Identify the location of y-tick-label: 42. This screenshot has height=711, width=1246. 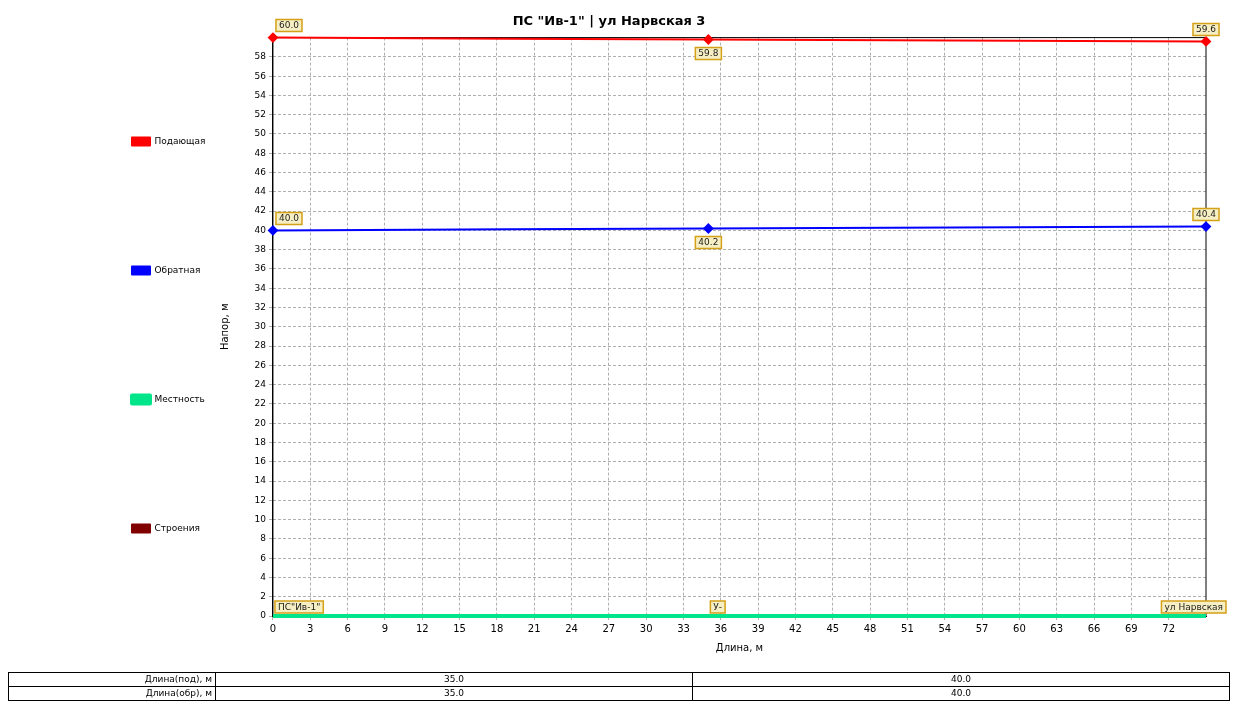
(260, 210).